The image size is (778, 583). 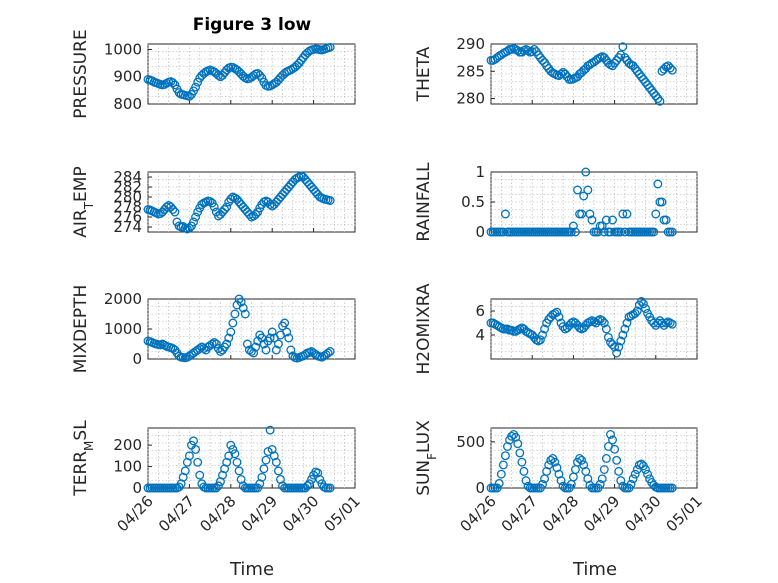 I want to click on x-tick-label: 04/29, so click(x=601, y=513).